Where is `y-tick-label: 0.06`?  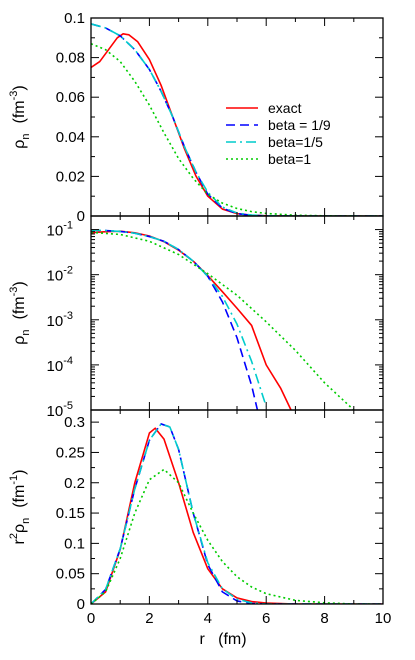 y-tick-label: 0.06 is located at coordinates (70, 97).